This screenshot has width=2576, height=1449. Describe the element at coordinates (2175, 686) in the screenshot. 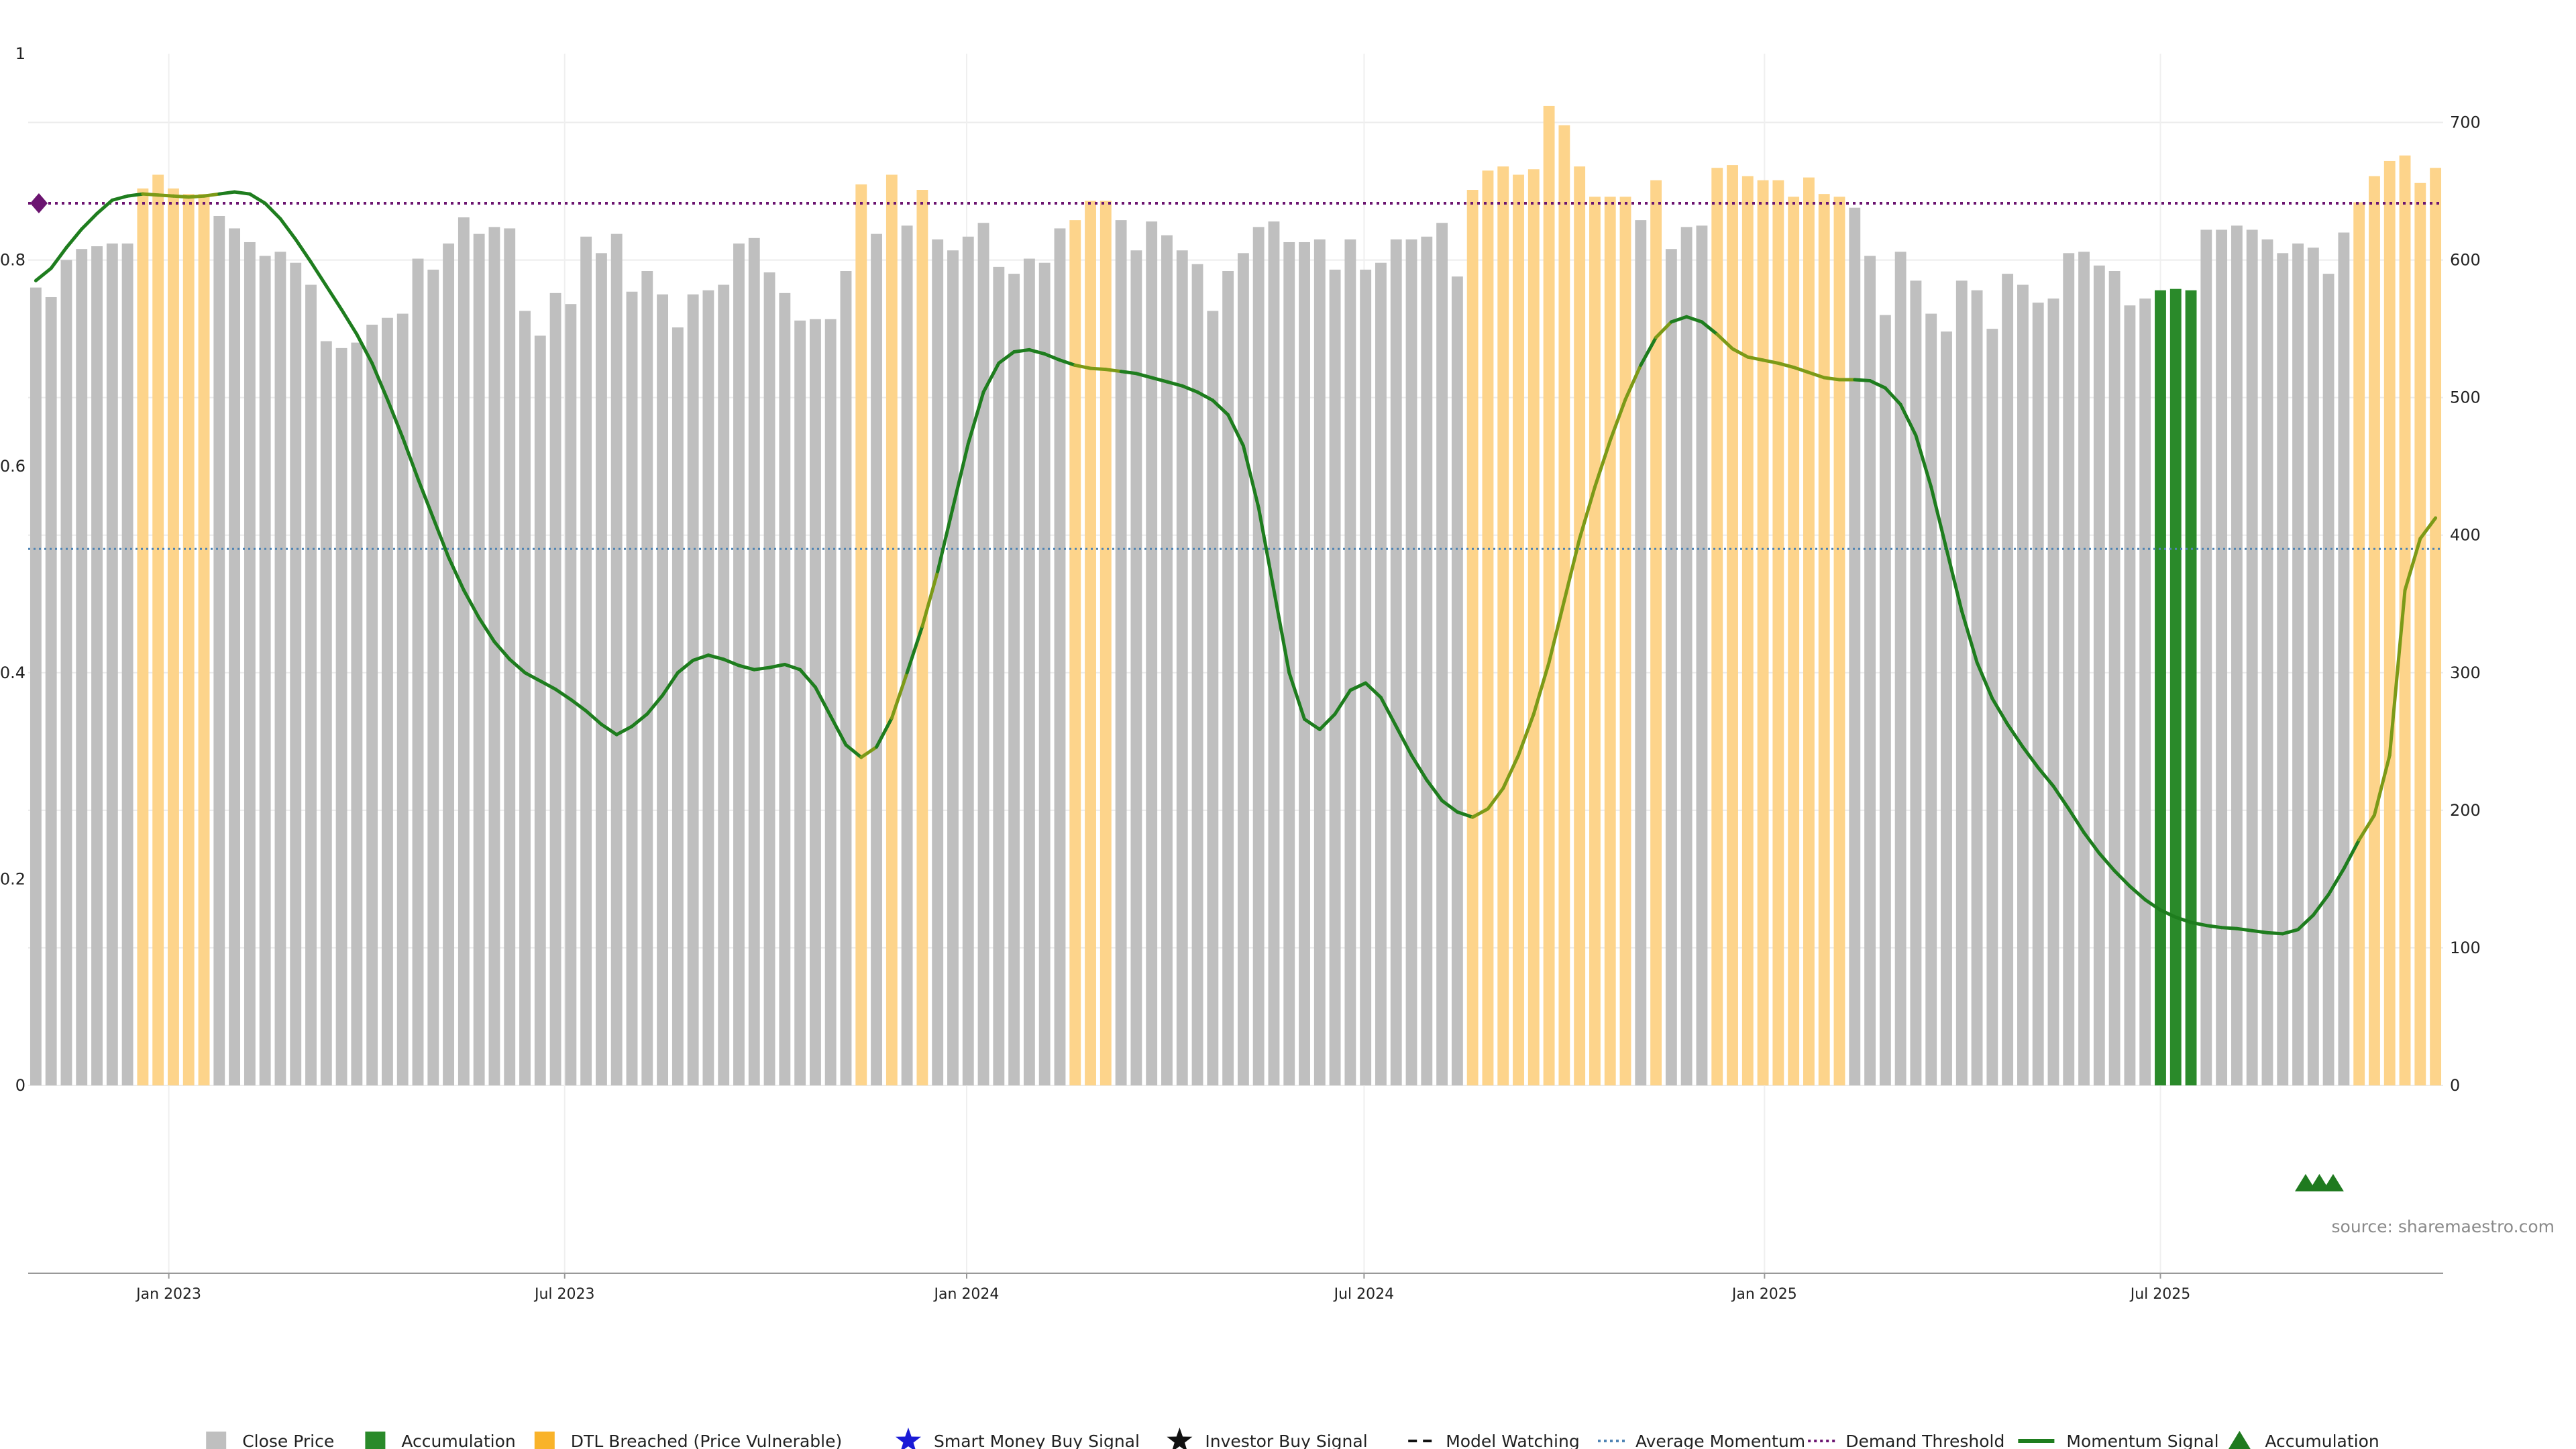

I see `accumulation-bar` at that location.